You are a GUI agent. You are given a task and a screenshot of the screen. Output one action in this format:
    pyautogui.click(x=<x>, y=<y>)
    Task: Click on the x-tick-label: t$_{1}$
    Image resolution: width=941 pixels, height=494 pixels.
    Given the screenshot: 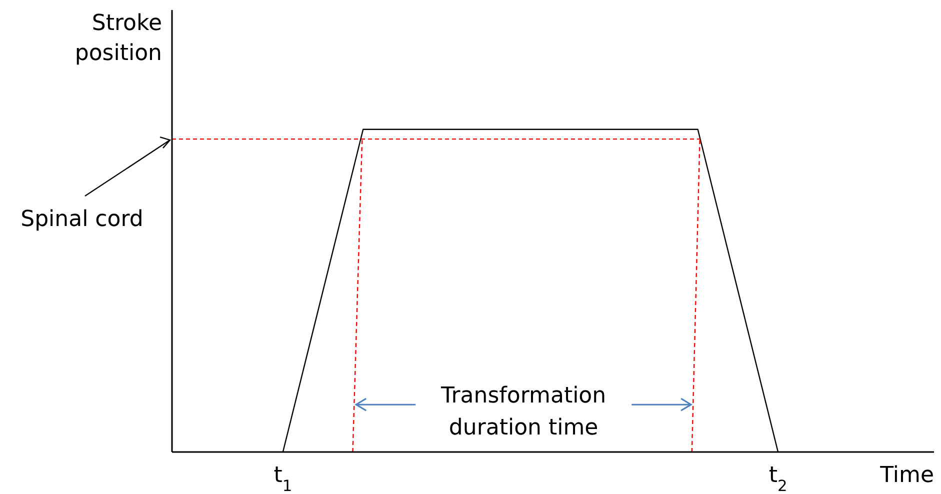 What is the action you would take?
    pyautogui.click(x=283, y=478)
    